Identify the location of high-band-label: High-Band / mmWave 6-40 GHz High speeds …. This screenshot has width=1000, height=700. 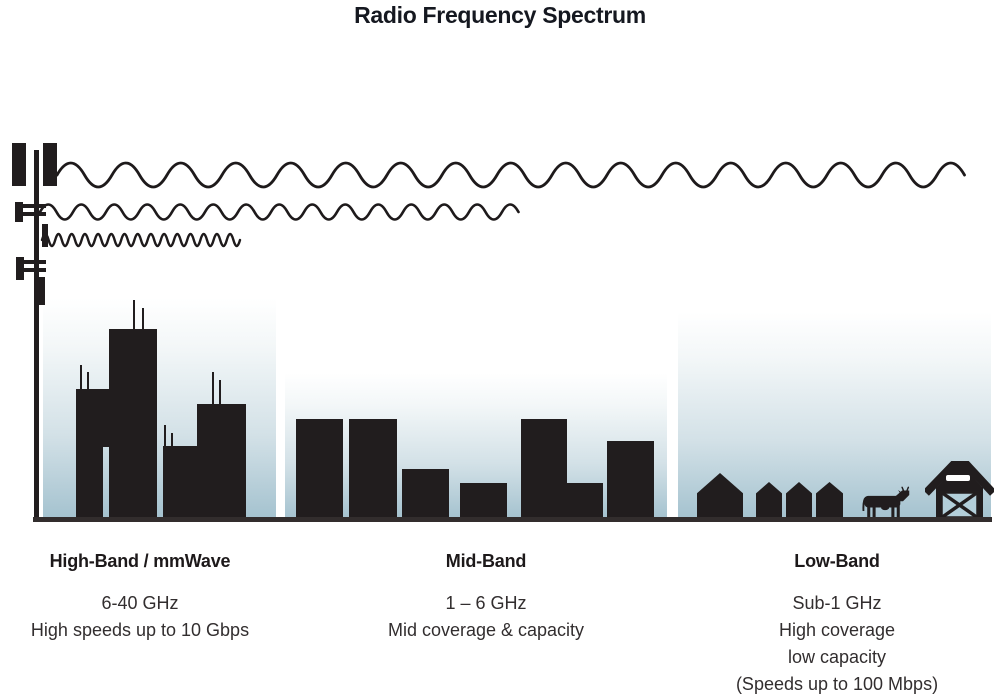
(140, 597).